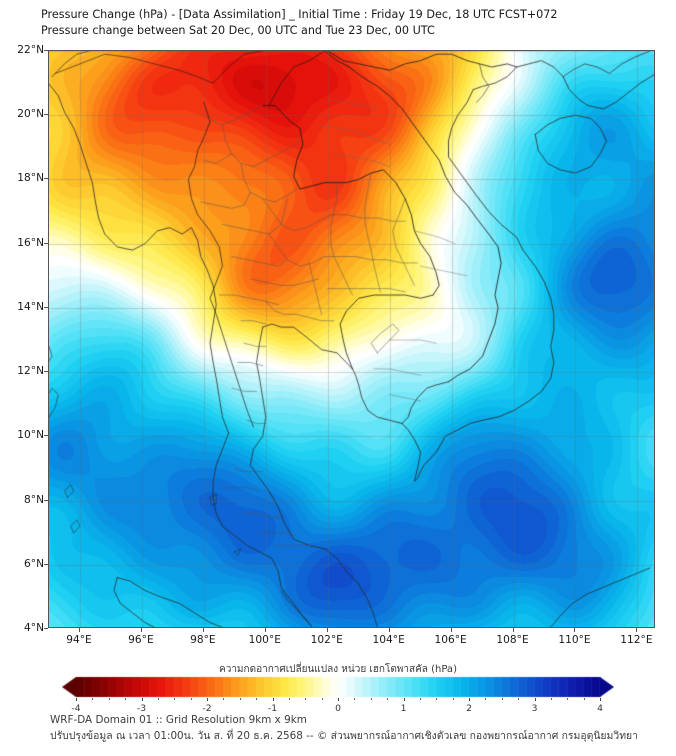 This screenshot has height=756, width=676. I want to click on colorbar-tick-label: 3, so click(534, 708).